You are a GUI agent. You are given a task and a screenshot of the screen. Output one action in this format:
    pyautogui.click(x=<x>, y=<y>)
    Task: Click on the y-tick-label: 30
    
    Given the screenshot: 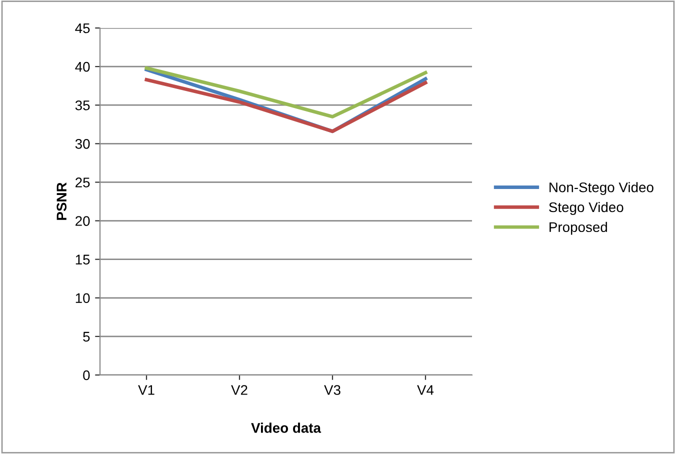 What is the action you would take?
    pyautogui.click(x=82, y=144)
    